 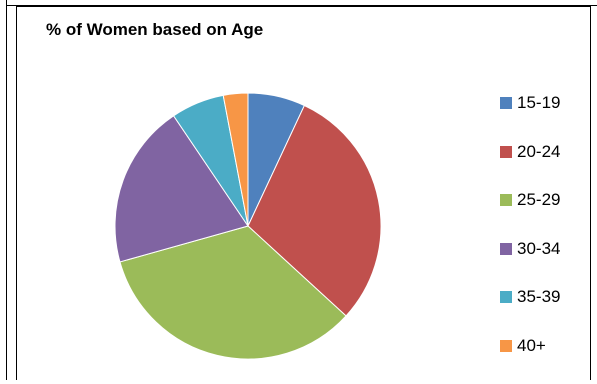 I want to click on chart-legend: 15-19 20-24 25-29 30-34 35-39 40+, so click(x=545, y=238).